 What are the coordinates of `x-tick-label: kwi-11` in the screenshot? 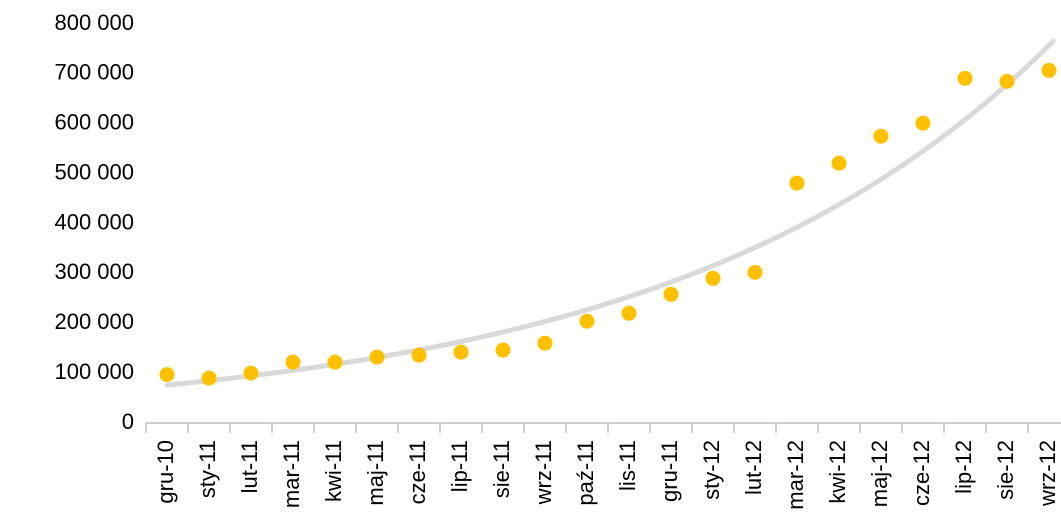 It's located at (333, 471).